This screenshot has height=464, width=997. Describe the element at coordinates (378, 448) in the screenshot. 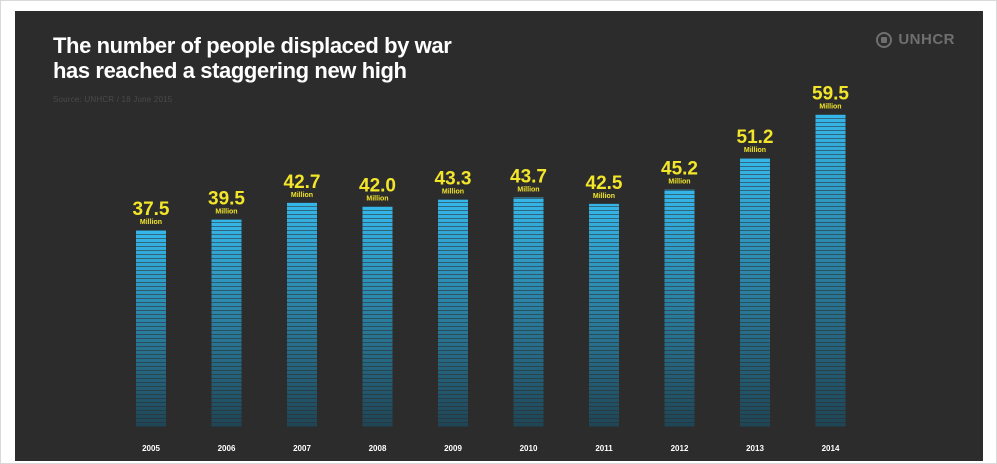

I see `x-tick-label-2008: 2008` at that location.